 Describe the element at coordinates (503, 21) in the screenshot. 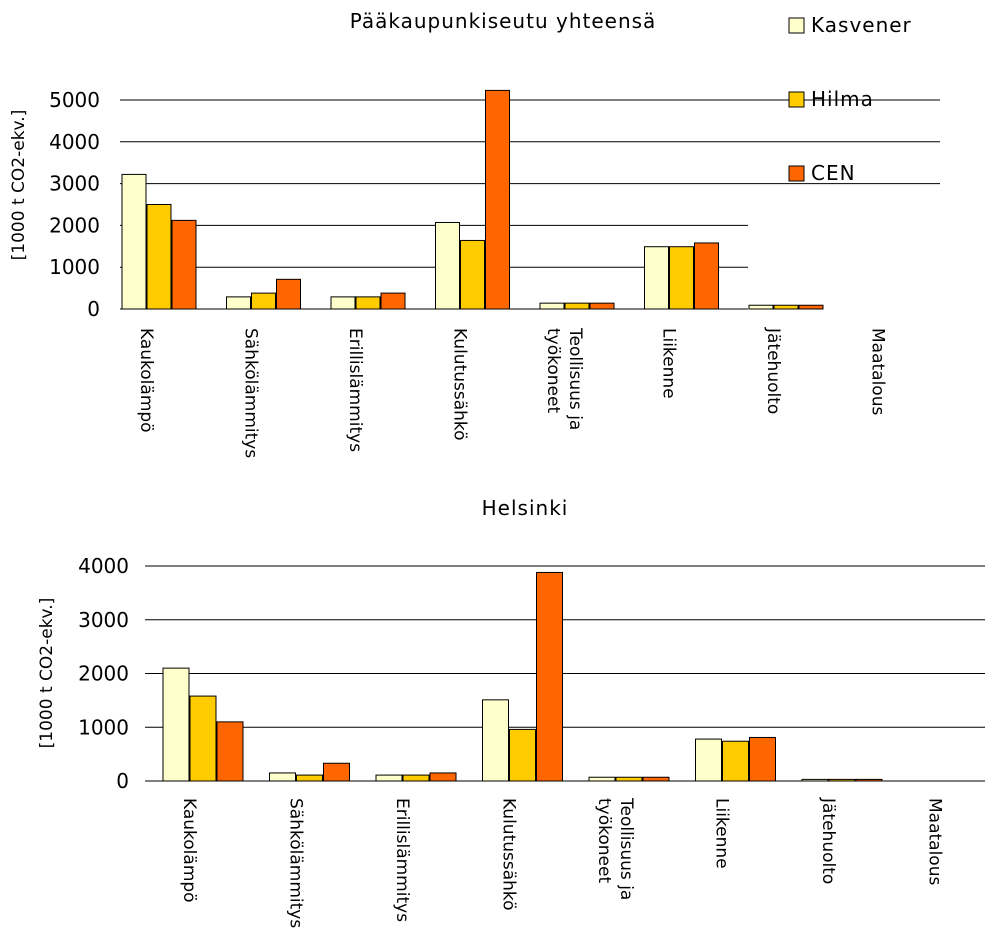

I see `chart-title: Pääkaupunkiseutu yhteensä` at that location.